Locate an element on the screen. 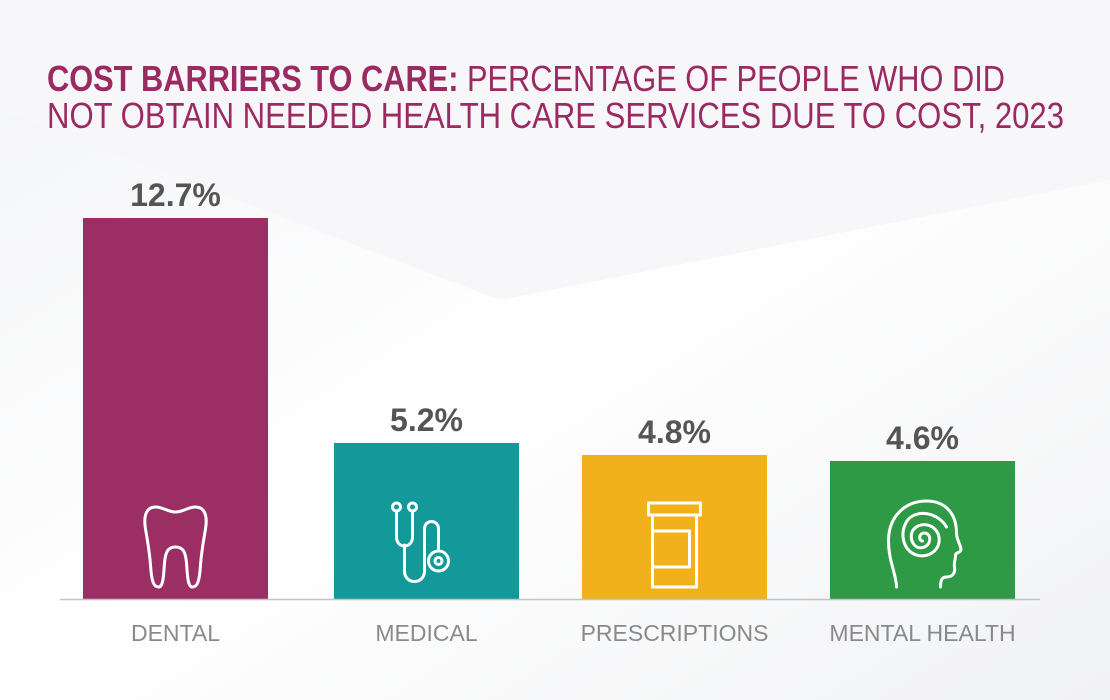  bar-mental-health is located at coordinates (922, 530).